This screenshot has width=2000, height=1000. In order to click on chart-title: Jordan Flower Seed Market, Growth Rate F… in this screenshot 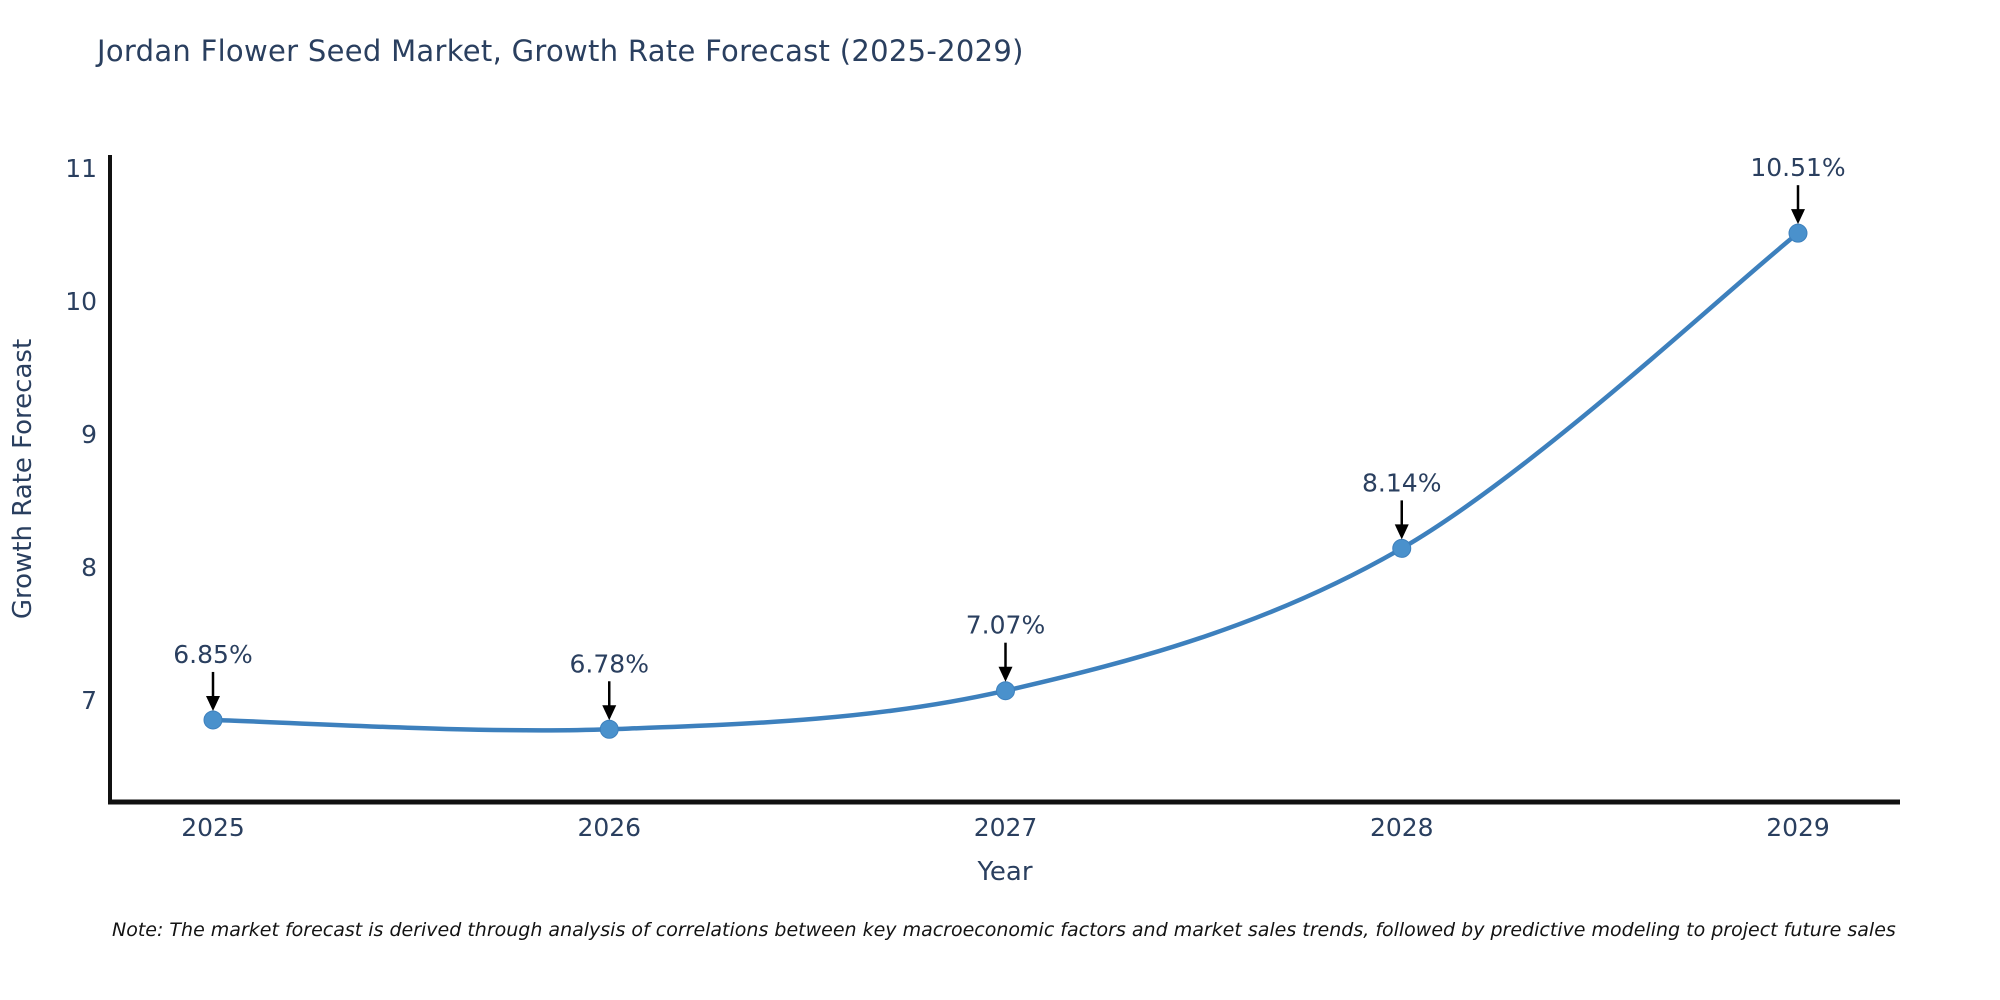, I will do `click(560, 51)`.